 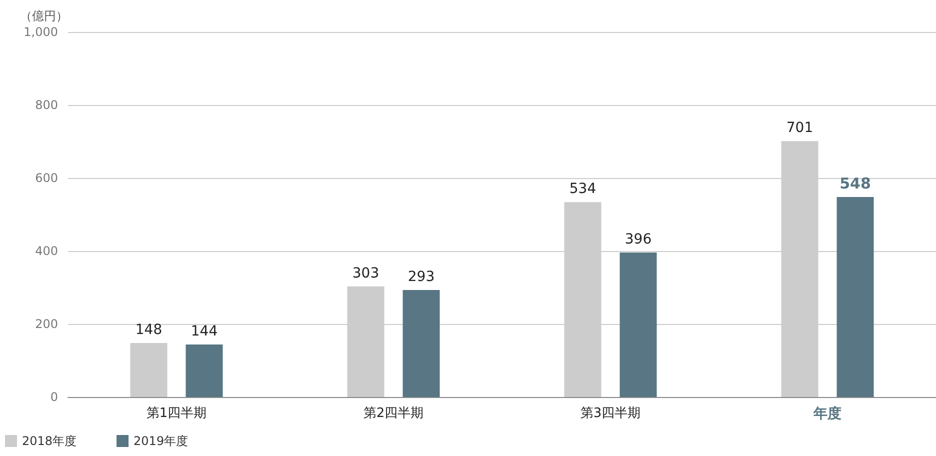 What do you see at coordinates (46, 178) in the screenshot?
I see `y-tick-label: 600` at bounding box center [46, 178].